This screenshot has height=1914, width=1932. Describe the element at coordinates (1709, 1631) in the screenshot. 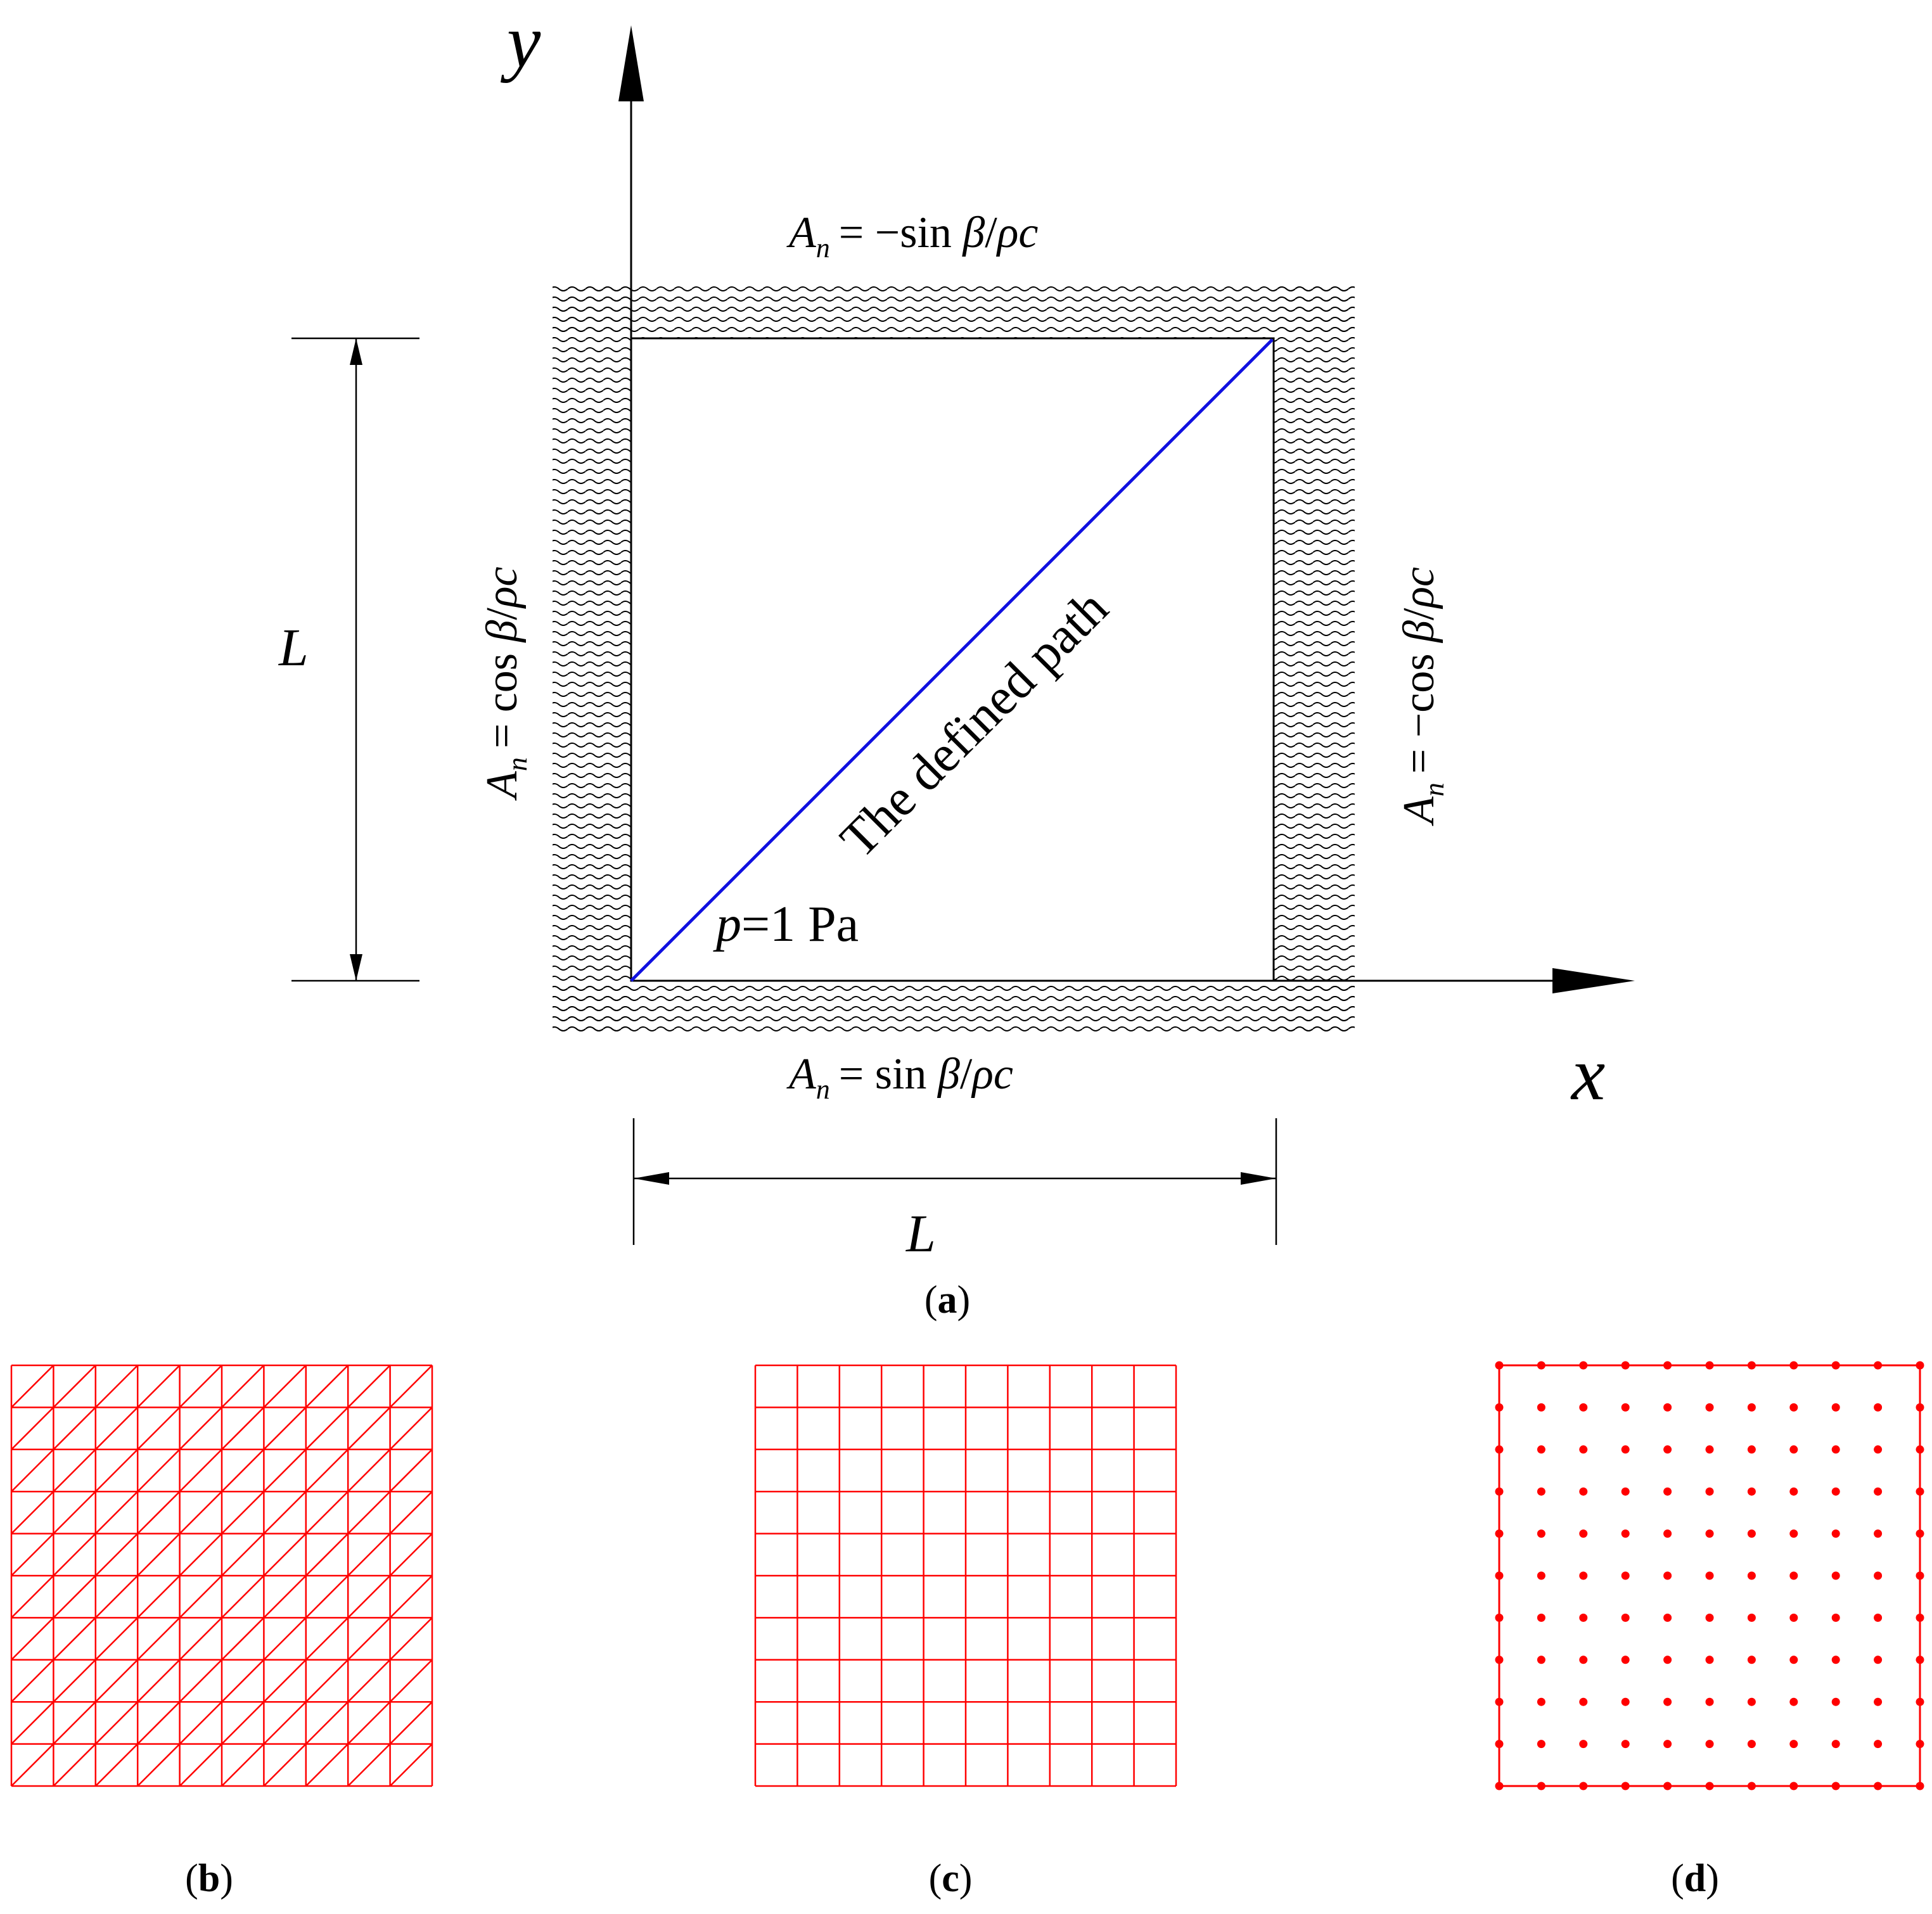

I see `panel-d: (d)` at that location.